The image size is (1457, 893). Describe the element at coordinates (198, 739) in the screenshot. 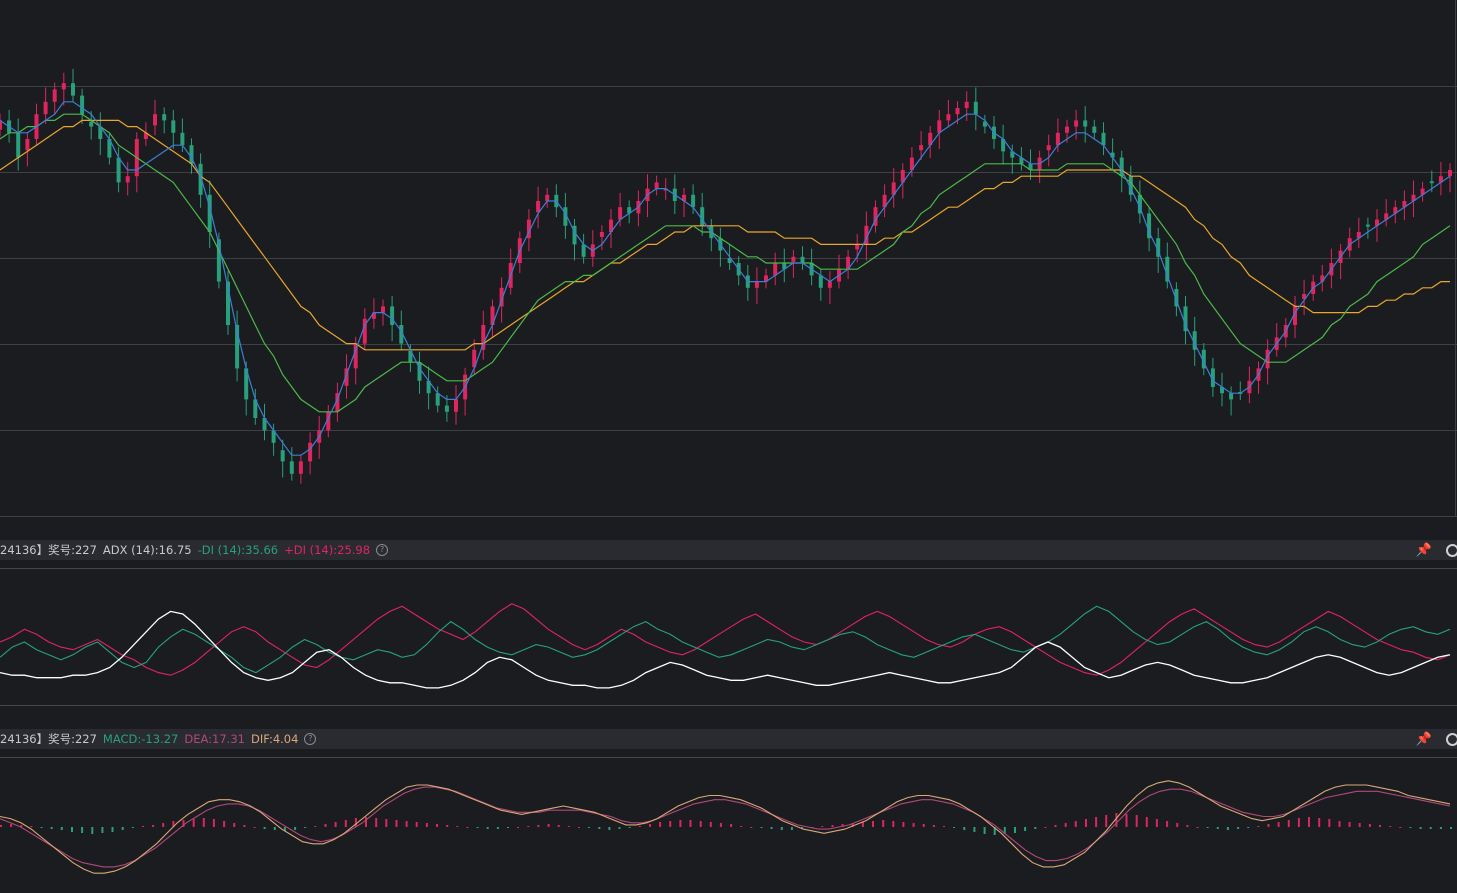

I see `dea-label: DEA:` at that location.